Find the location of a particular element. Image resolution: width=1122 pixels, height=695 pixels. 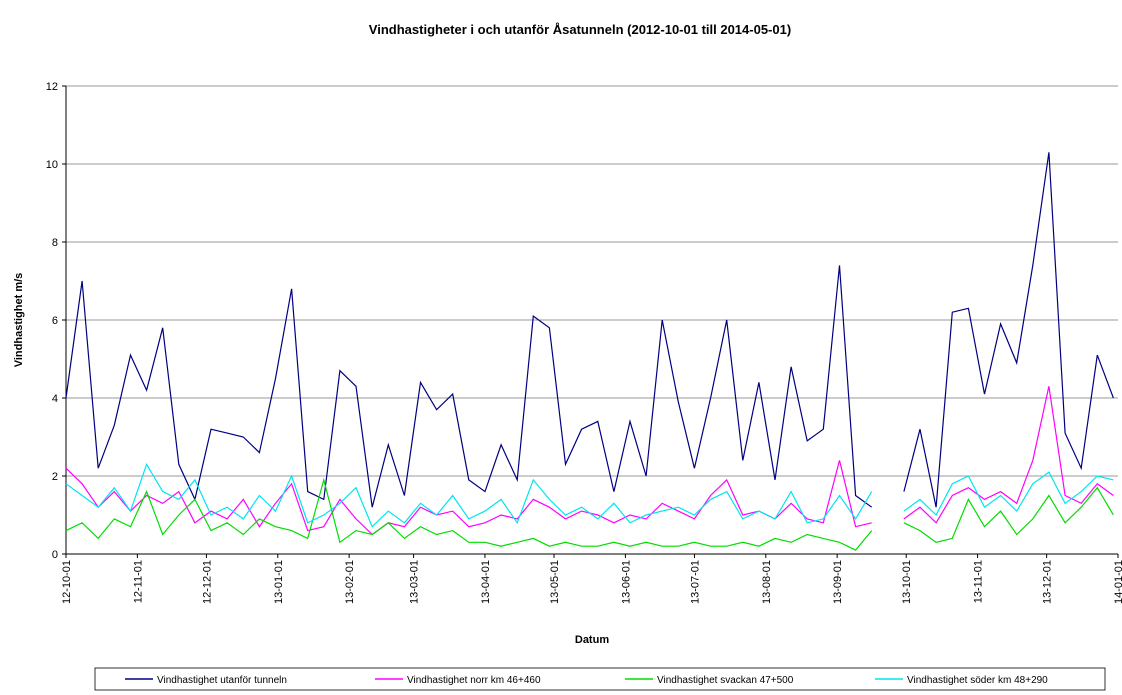

legend-label: Vindhastighet utanför tunneln is located at coordinates (222, 680).